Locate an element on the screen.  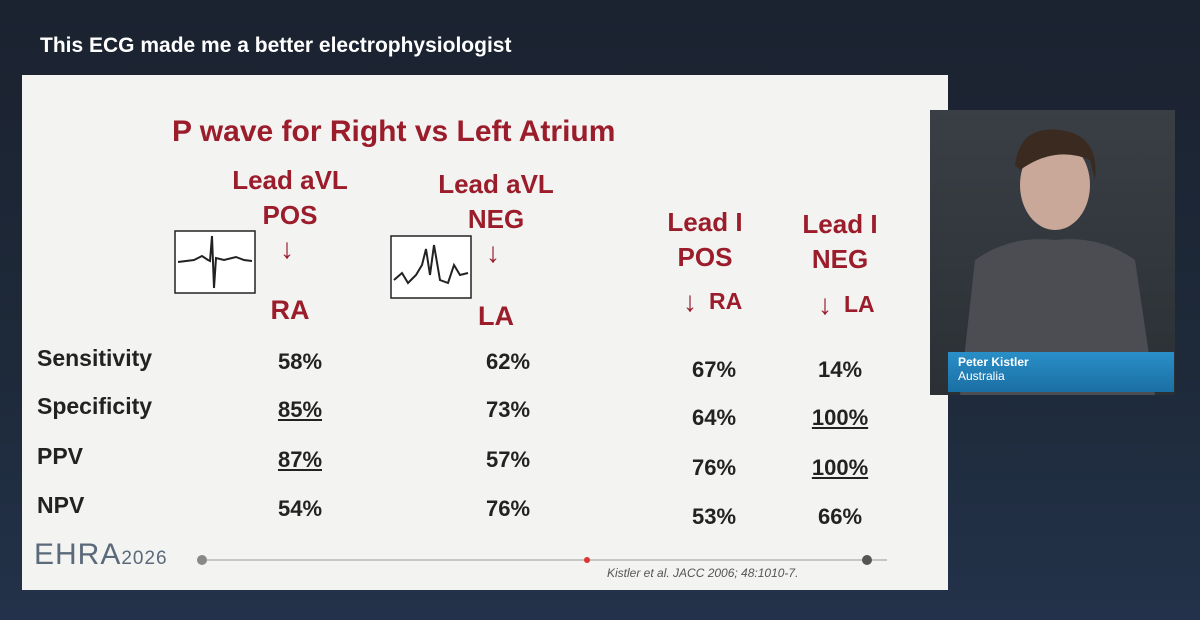
row-label: PPV is located at coordinates (60, 456).